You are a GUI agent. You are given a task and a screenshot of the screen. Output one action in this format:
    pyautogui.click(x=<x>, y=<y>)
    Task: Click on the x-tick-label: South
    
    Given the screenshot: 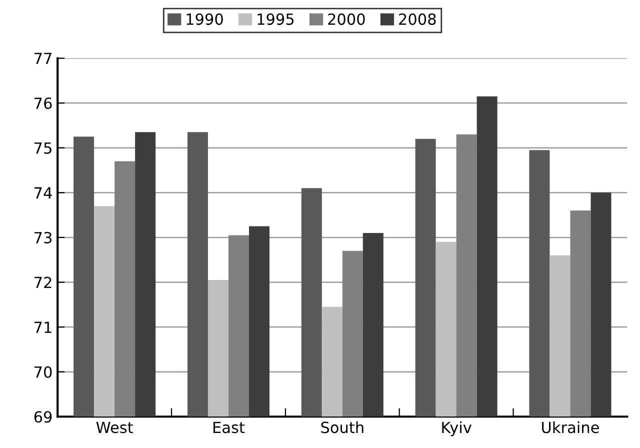 What is the action you would take?
    pyautogui.click(x=342, y=427)
    